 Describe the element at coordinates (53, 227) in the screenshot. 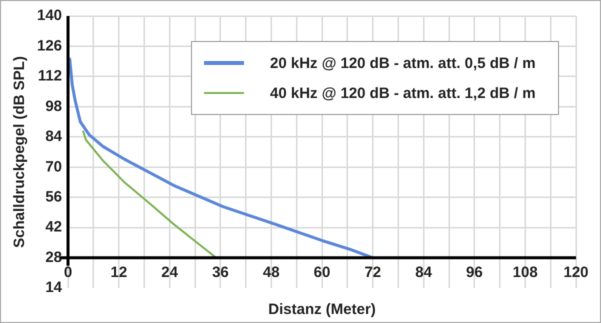

I see `y-tick-label: 42` at that location.